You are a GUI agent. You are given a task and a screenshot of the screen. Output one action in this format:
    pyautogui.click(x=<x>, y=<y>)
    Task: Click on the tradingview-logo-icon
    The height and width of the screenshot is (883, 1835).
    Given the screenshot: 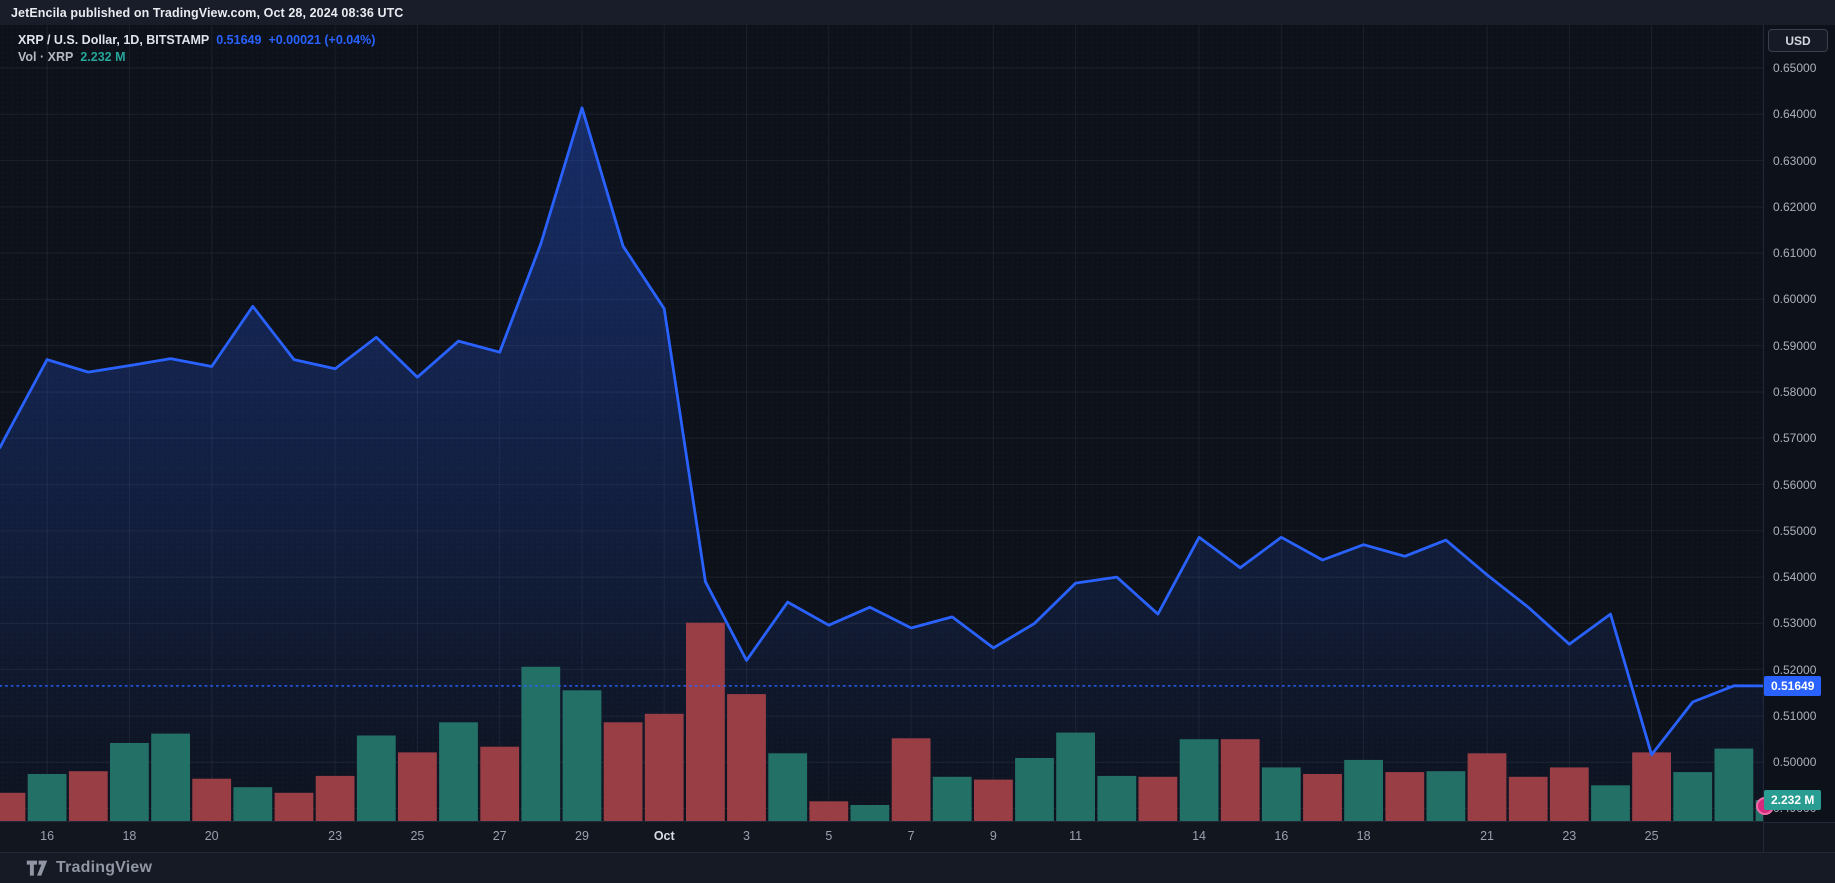 What is the action you would take?
    pyautogui.click(x=37, y=868)
    